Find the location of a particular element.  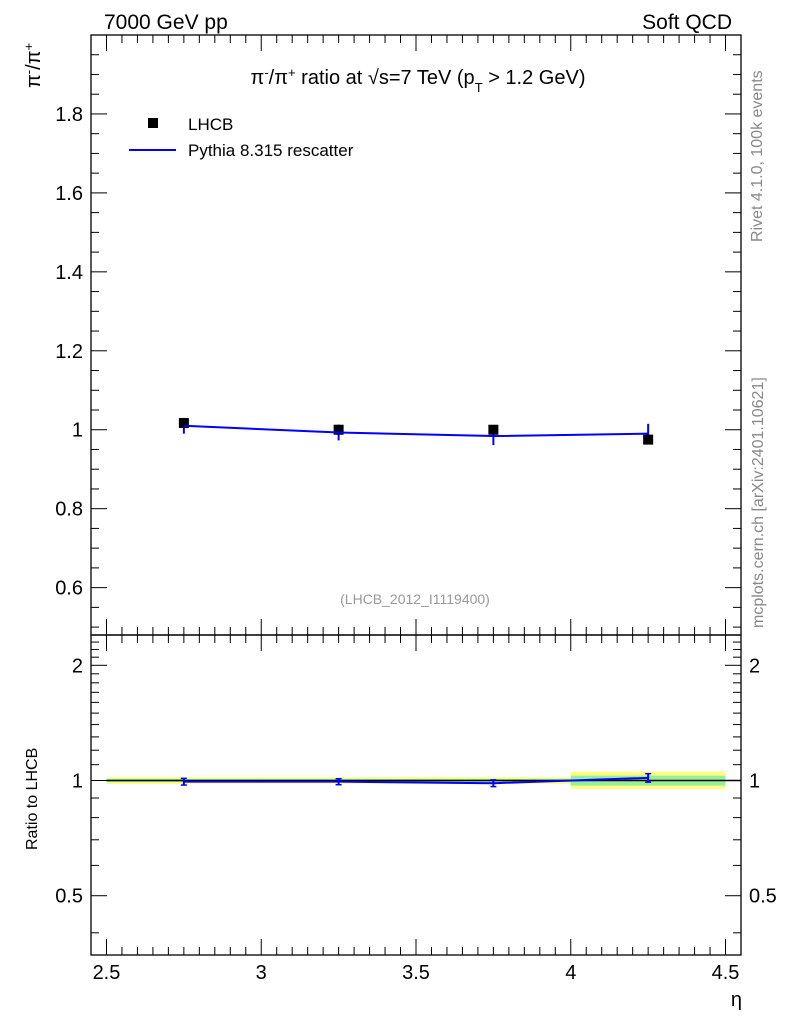

main-y-tick-label: 1.6 is located at coordinates (69, 194).